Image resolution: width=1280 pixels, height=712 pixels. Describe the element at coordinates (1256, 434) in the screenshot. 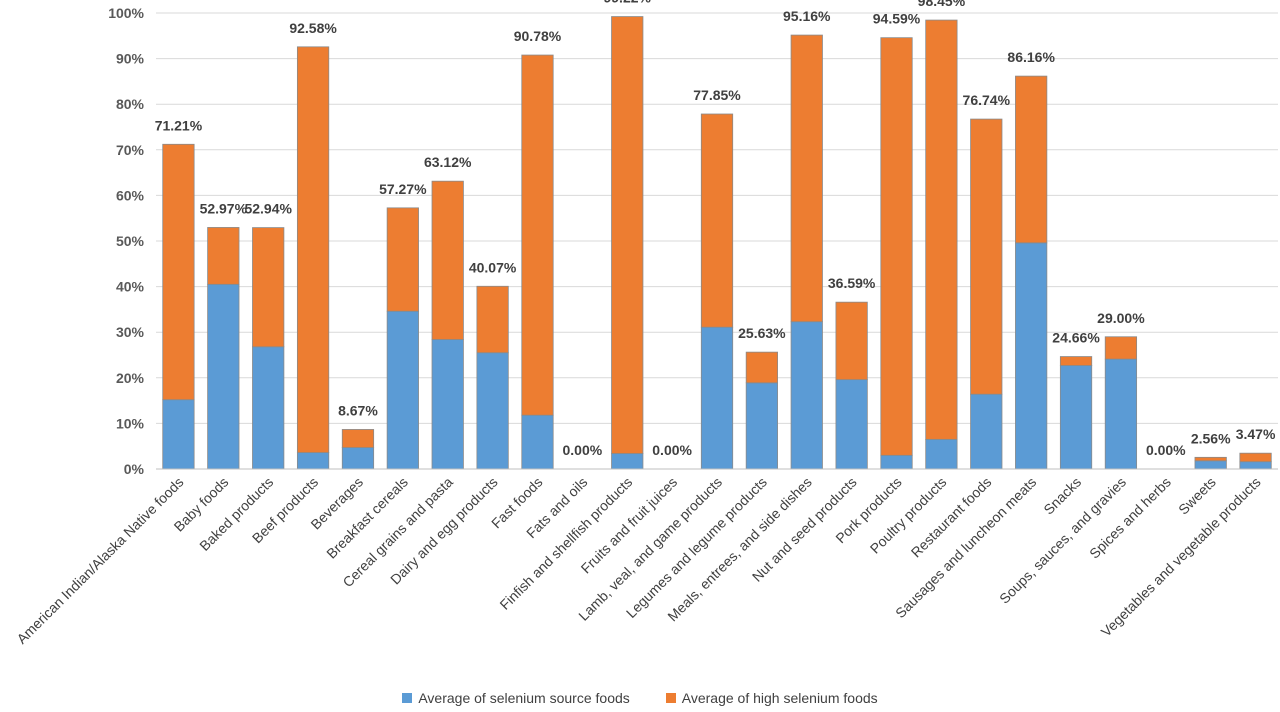

I see `data-label-total: 3.47%` at that location.